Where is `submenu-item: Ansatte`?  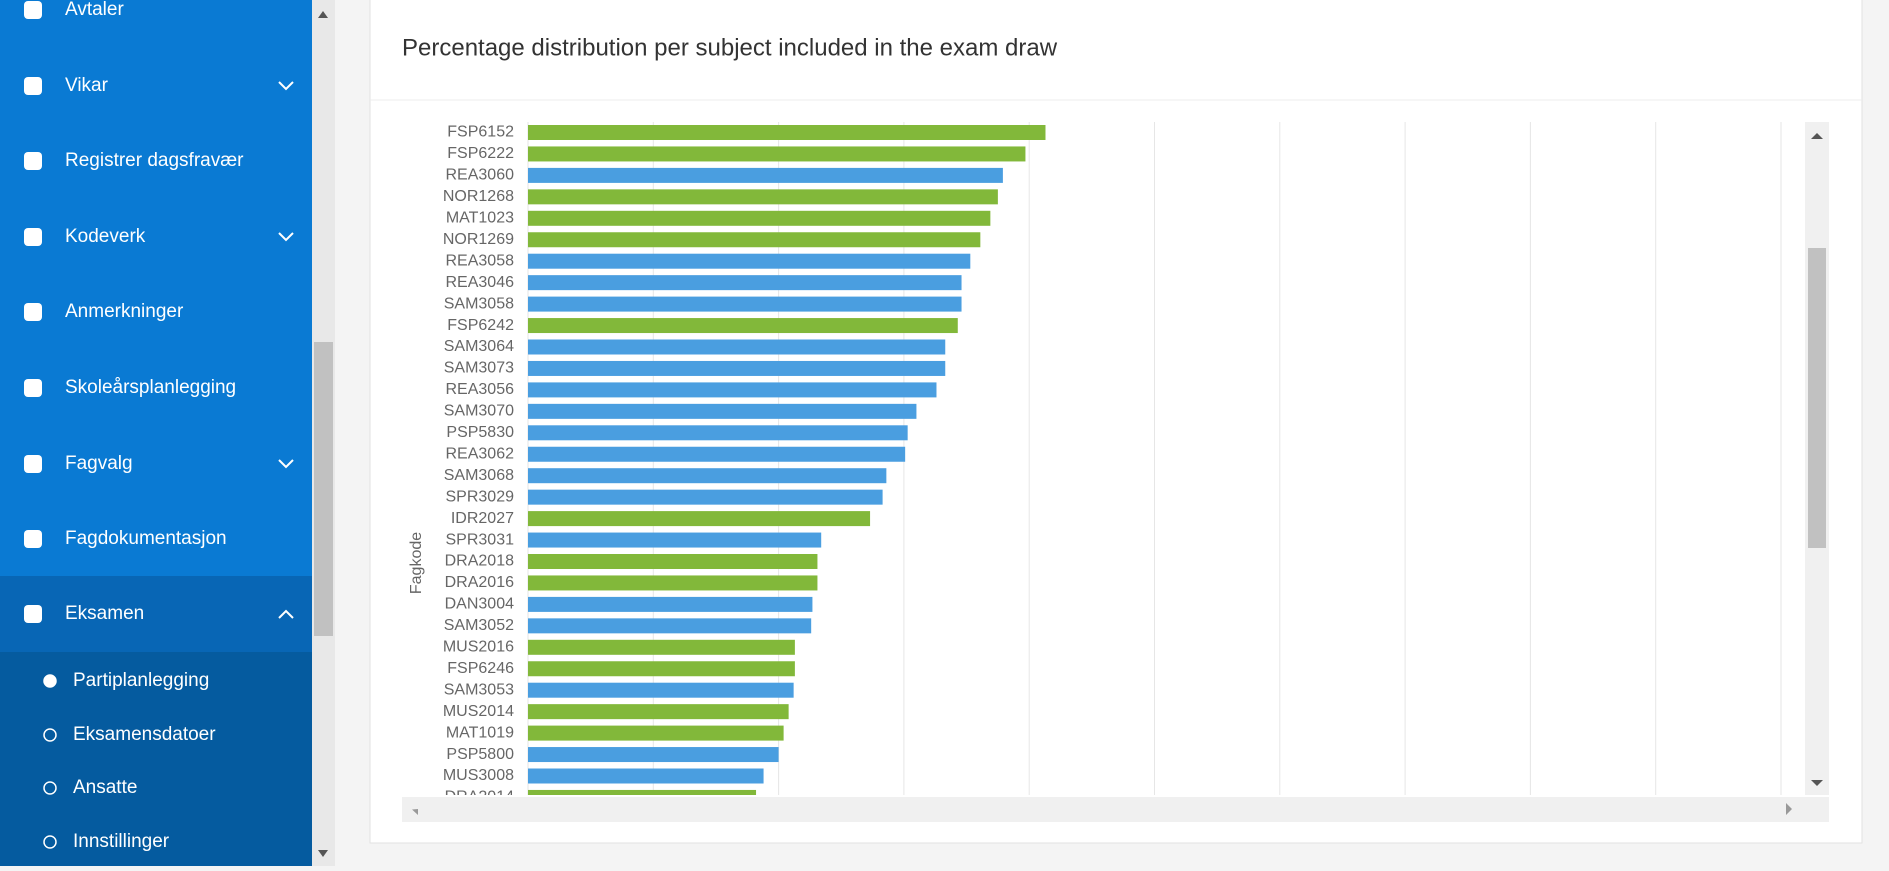 submenu-item: Ansatte is located at coordinates (105, 787).